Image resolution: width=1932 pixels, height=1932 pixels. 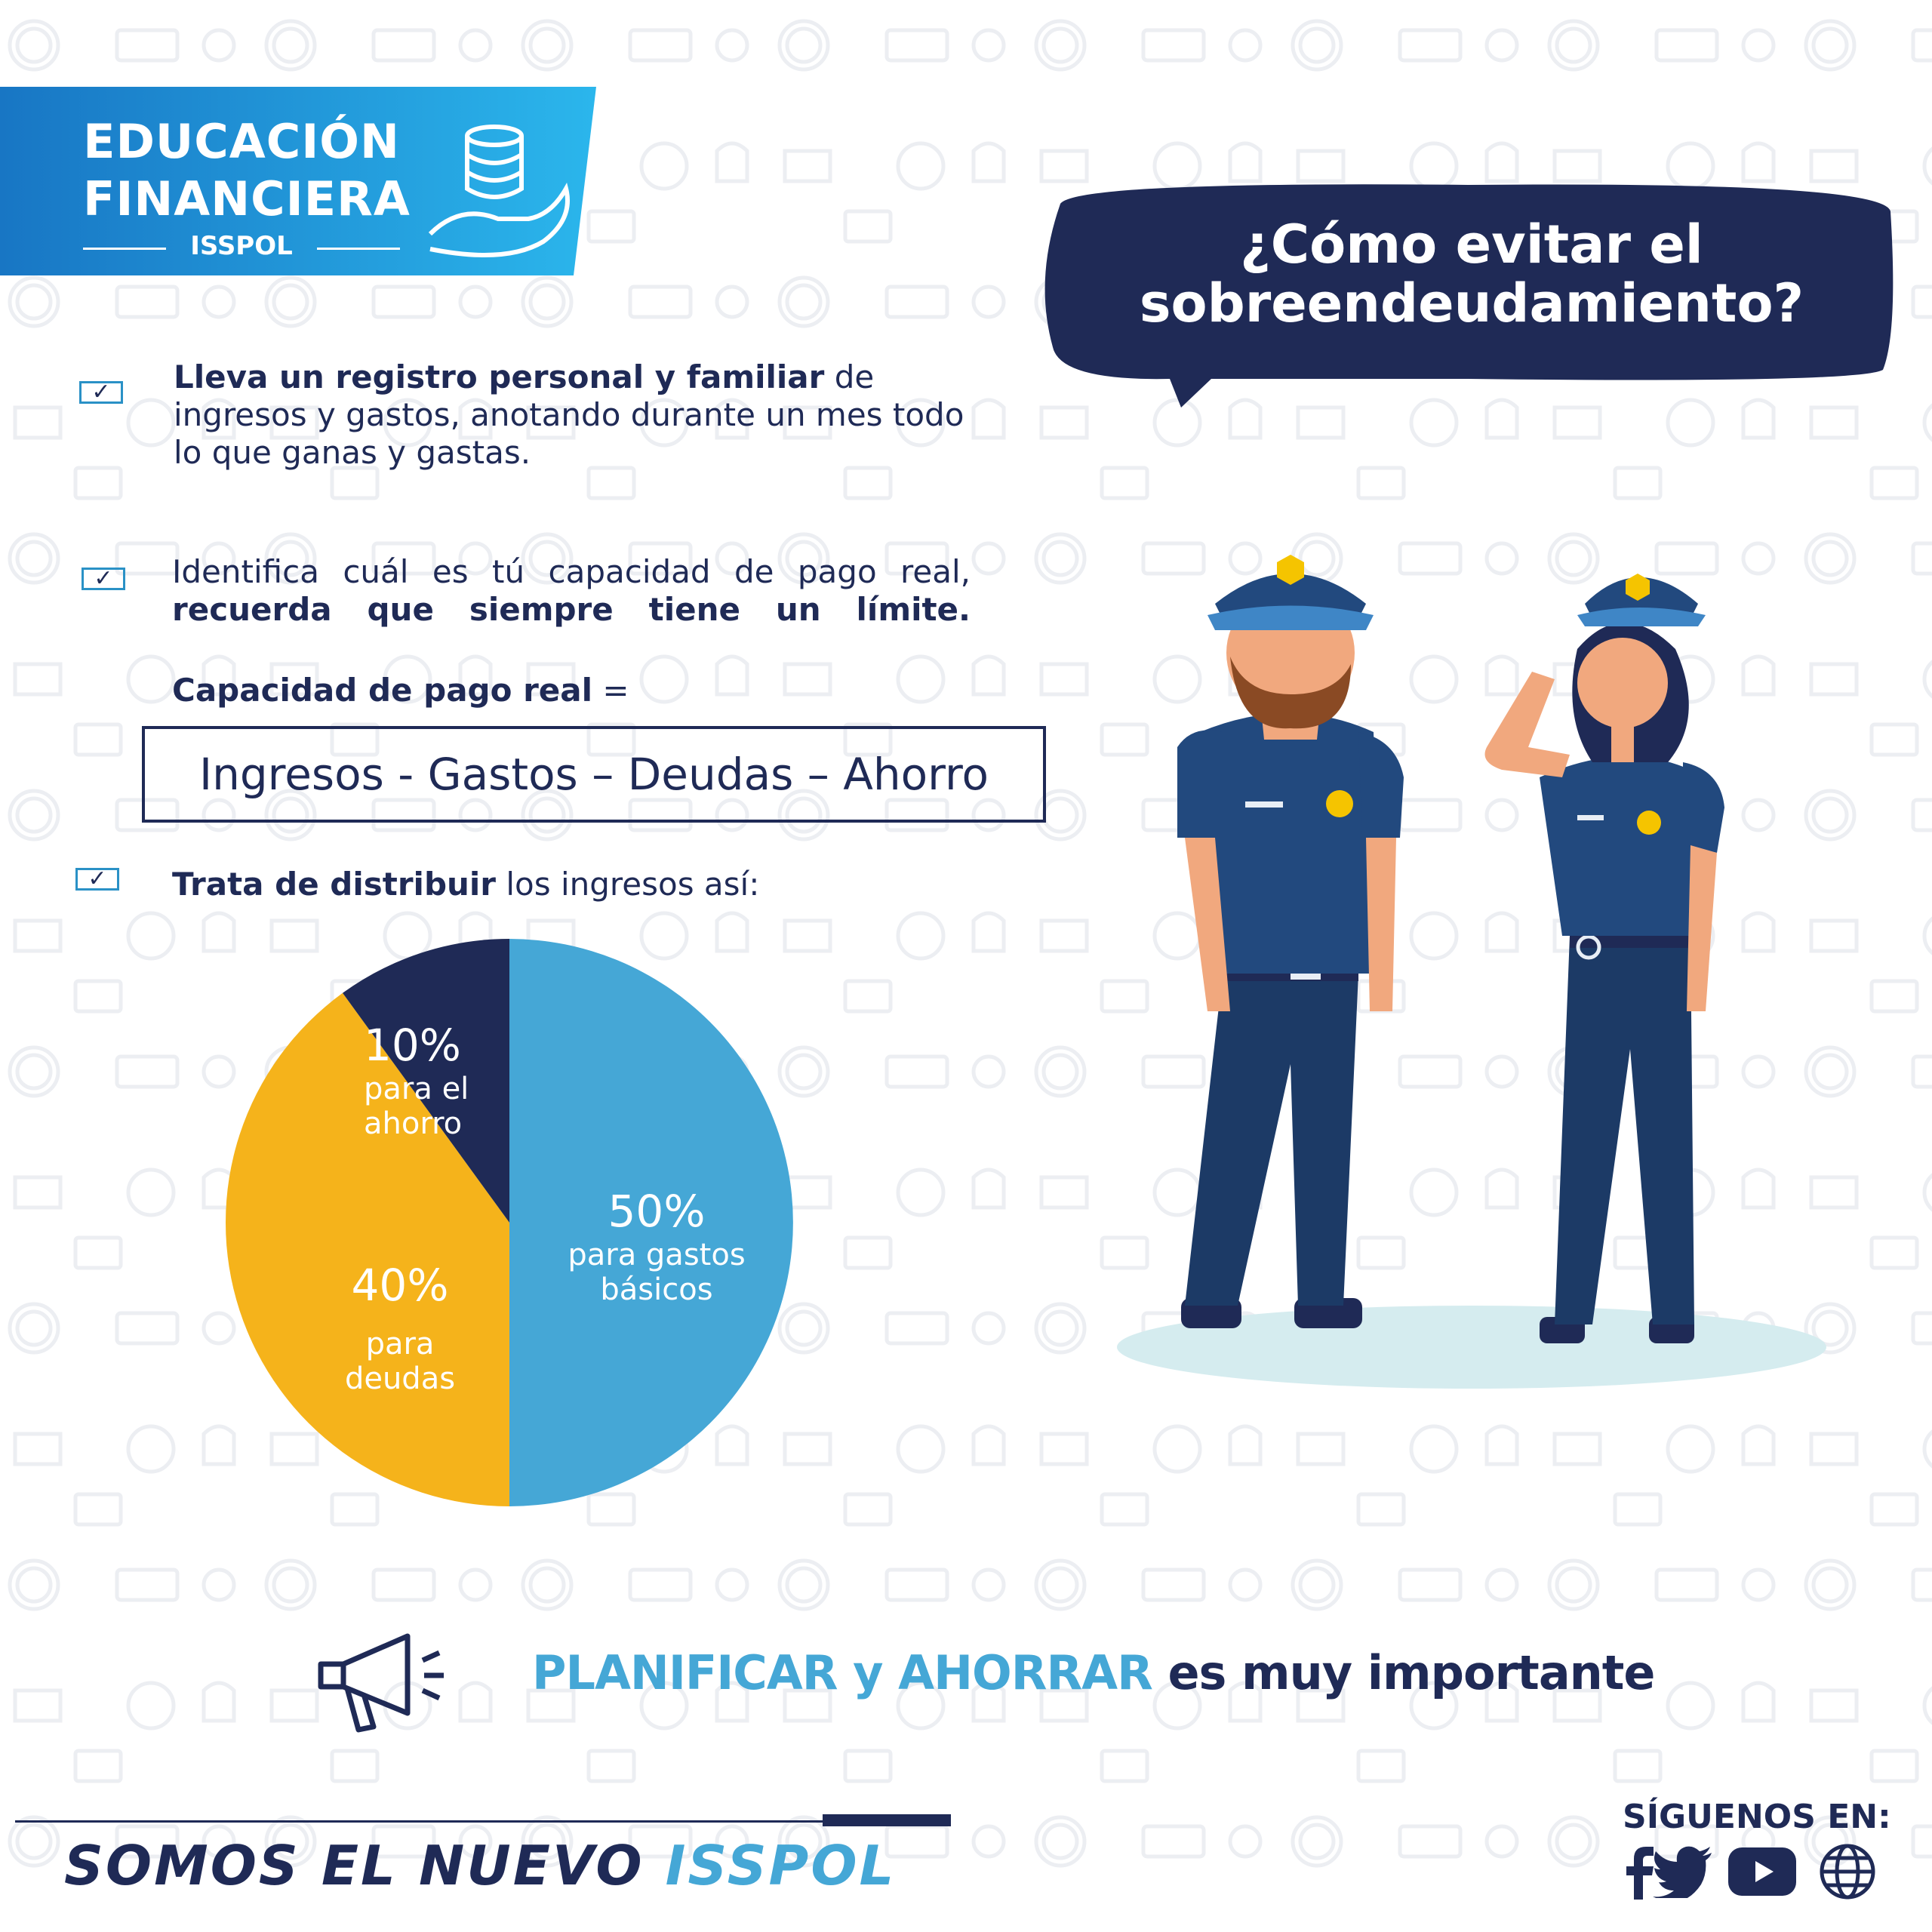 I want to click on tip-3: Trata de distribuir los ingresos así:, so click(x=465, y=884).